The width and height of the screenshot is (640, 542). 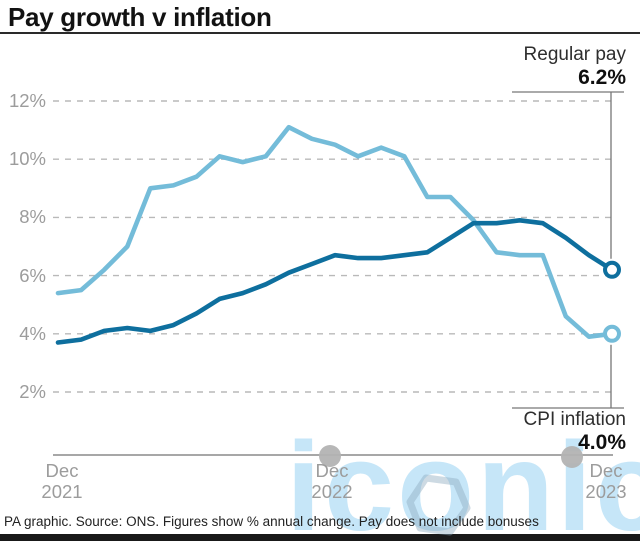 I want to click on cpi-inflation-label: CPI inflation, so click(x=574, y=419).